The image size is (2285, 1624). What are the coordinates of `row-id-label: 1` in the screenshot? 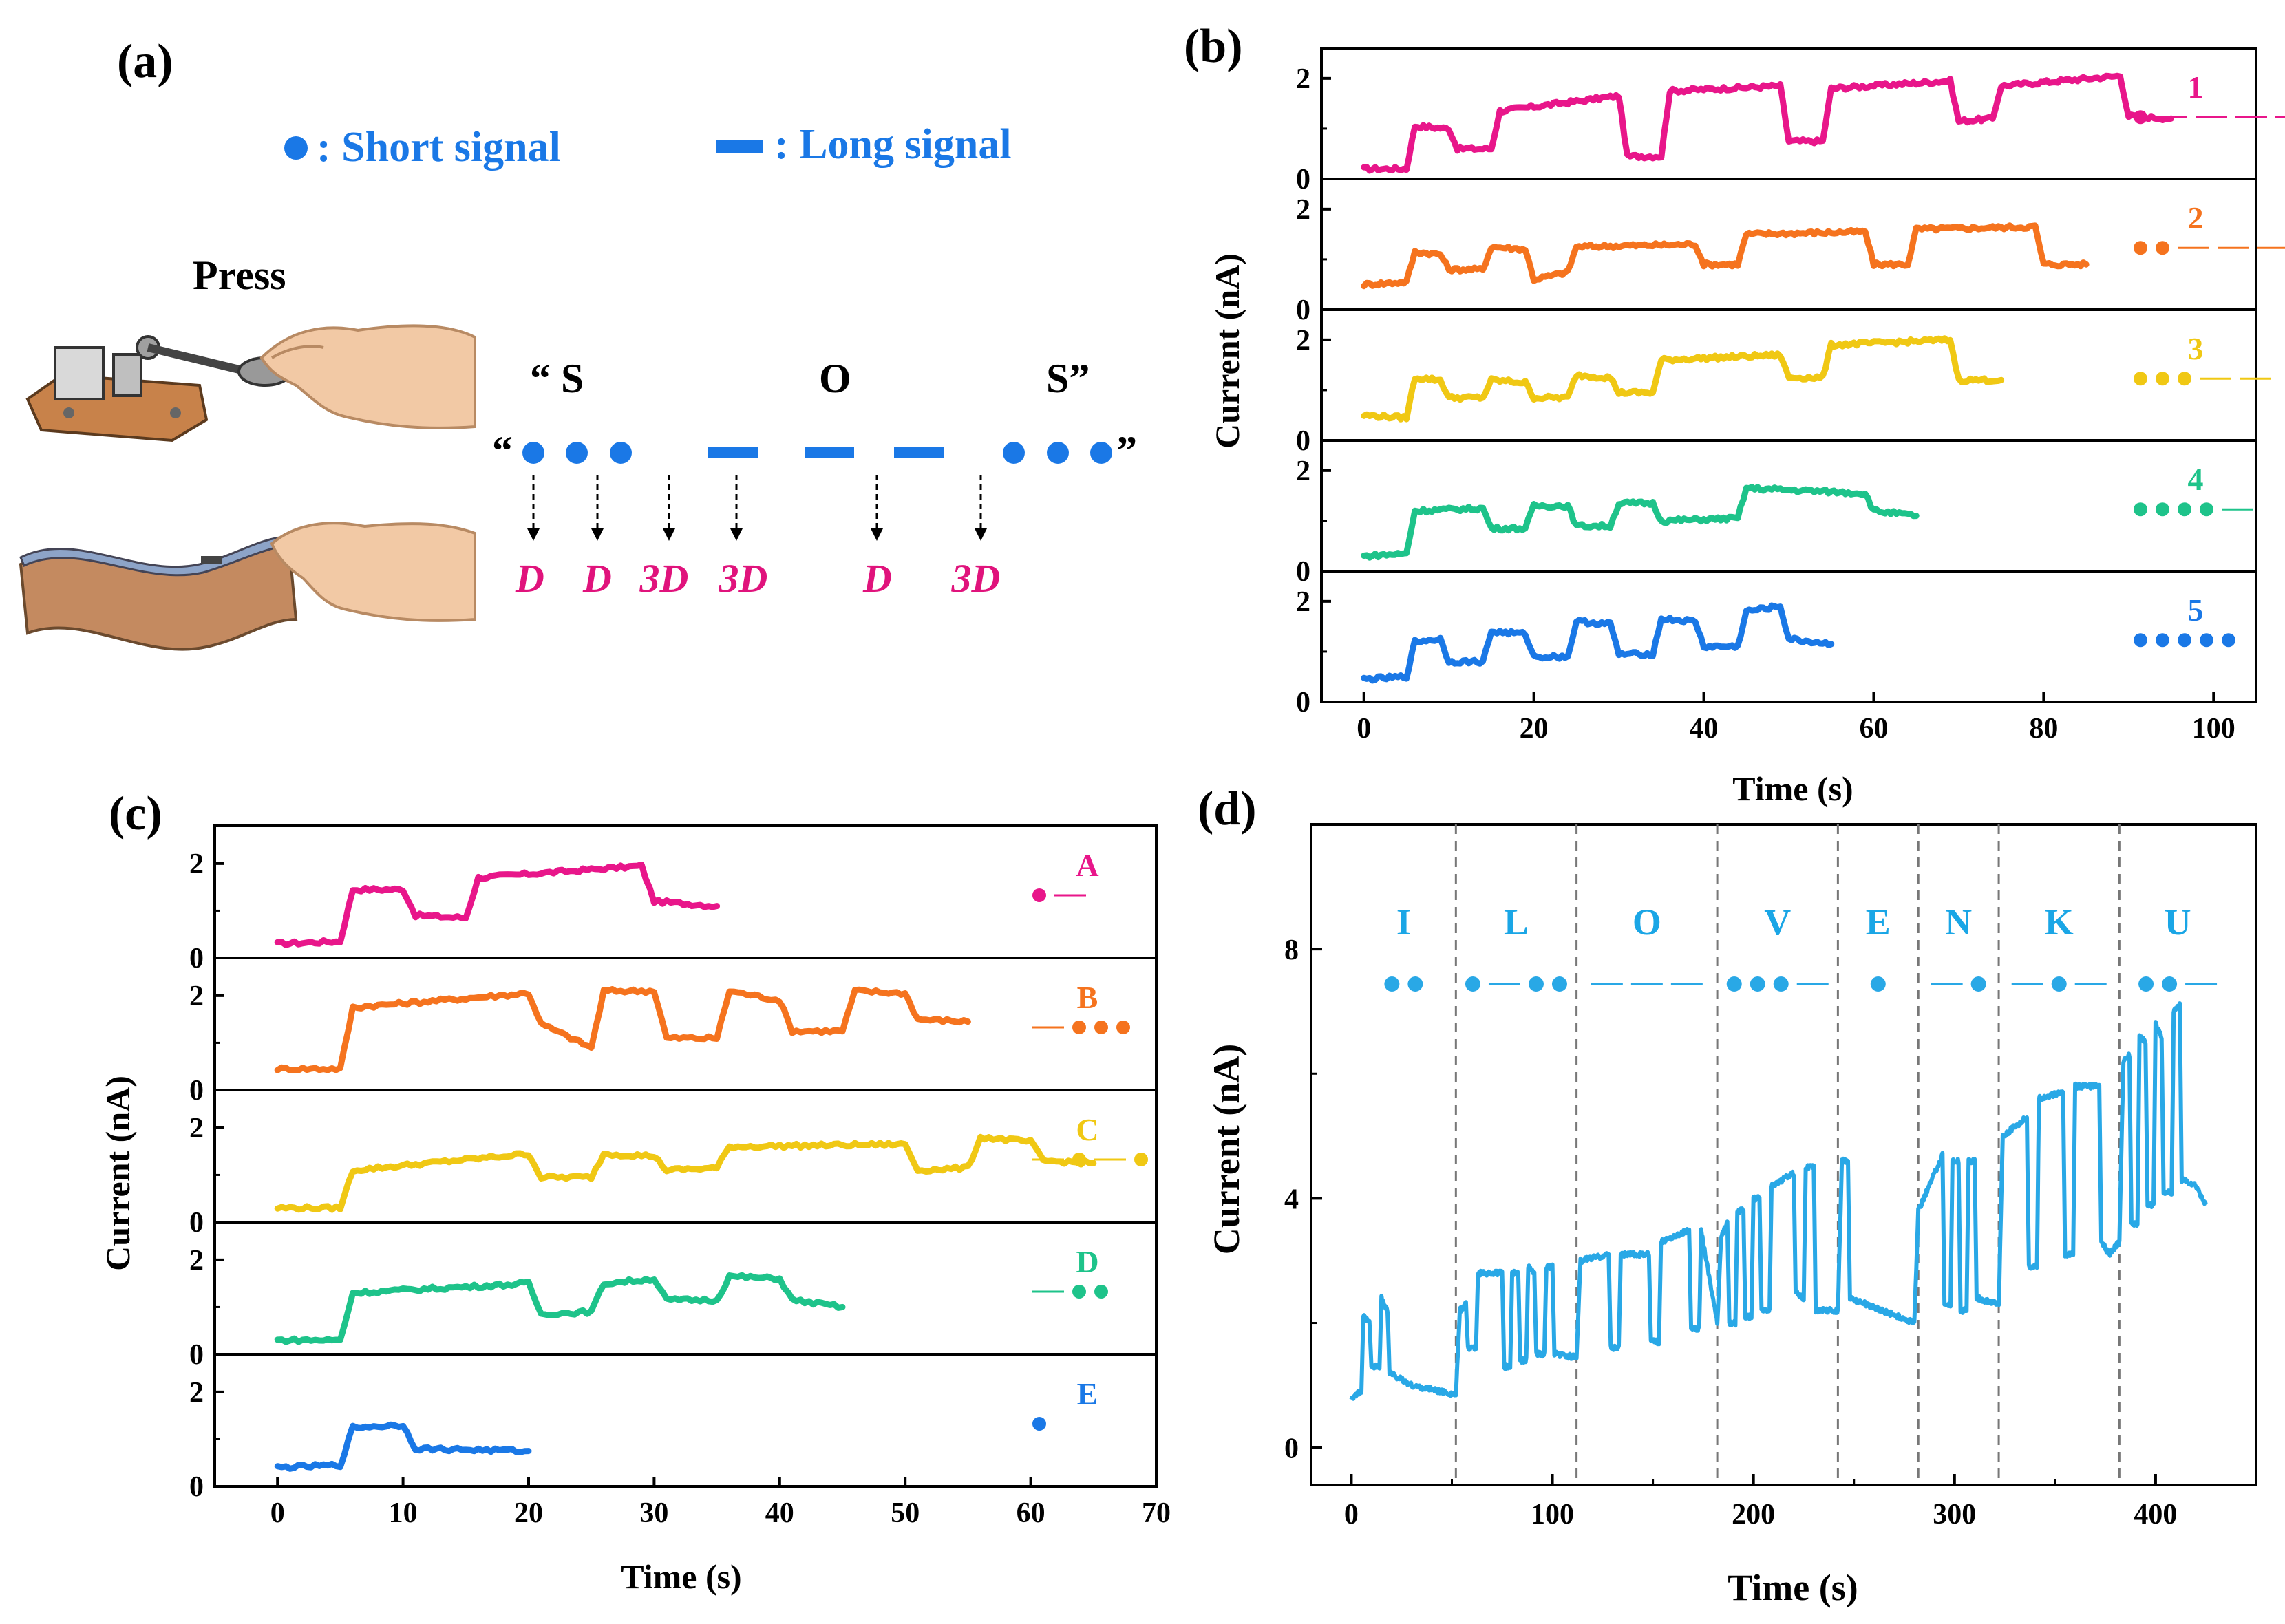 It's located at (2196, 87).